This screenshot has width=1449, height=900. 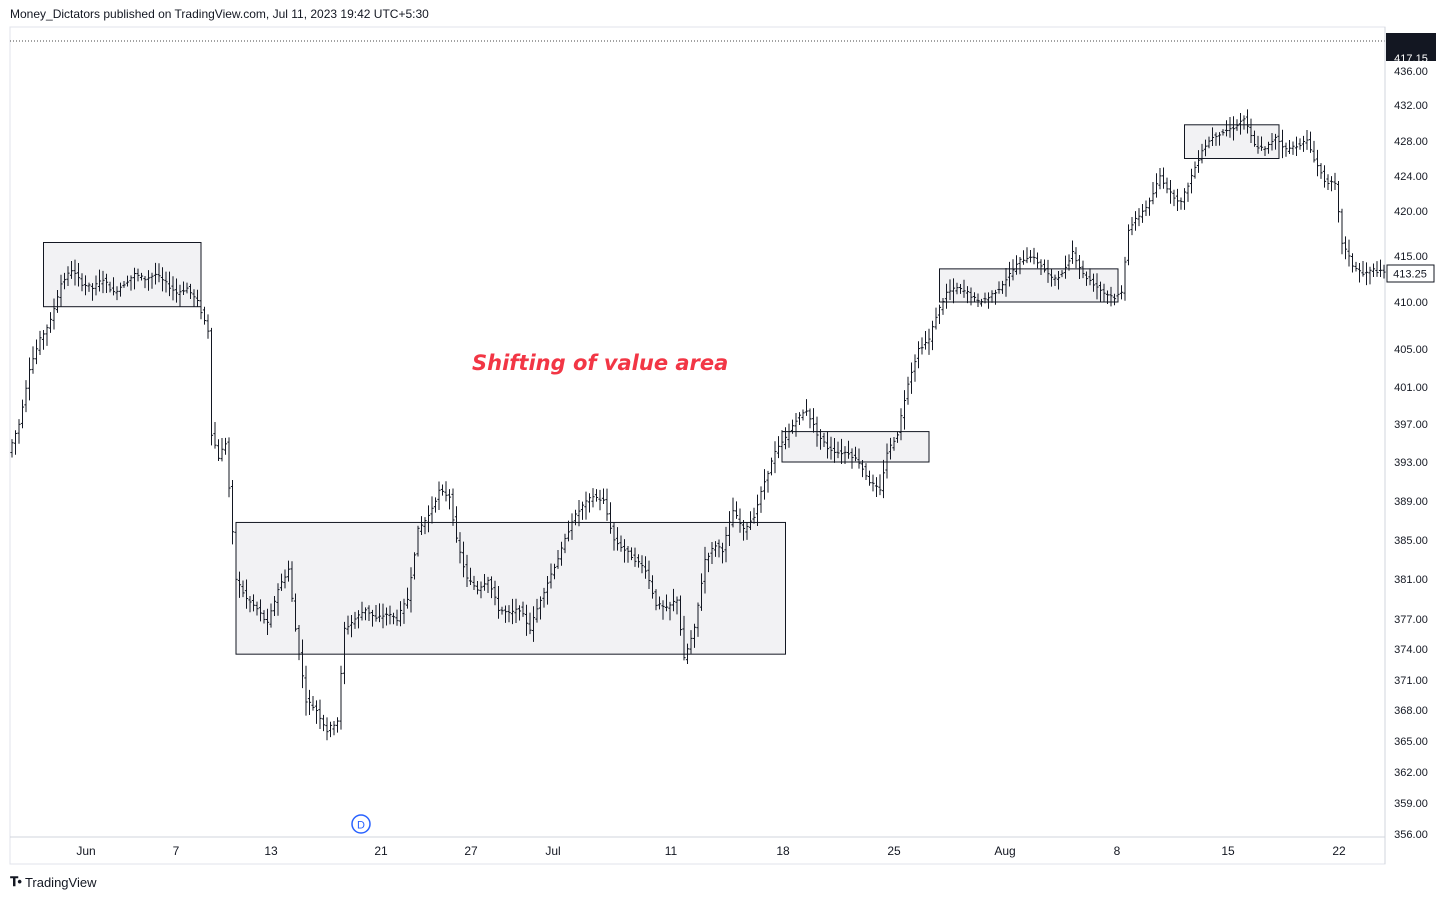 I want to click on dividend-marker: D, so click(x=361, y=824).